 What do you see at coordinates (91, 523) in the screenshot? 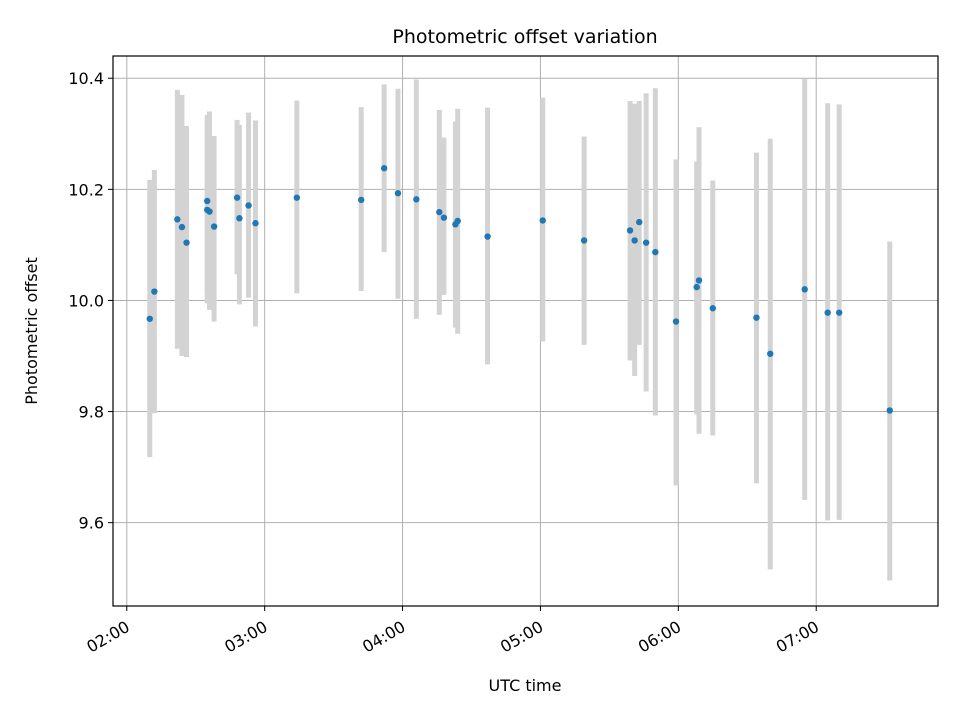
I see `y-tick-label: 9.6` at bounding box center [91, 523].